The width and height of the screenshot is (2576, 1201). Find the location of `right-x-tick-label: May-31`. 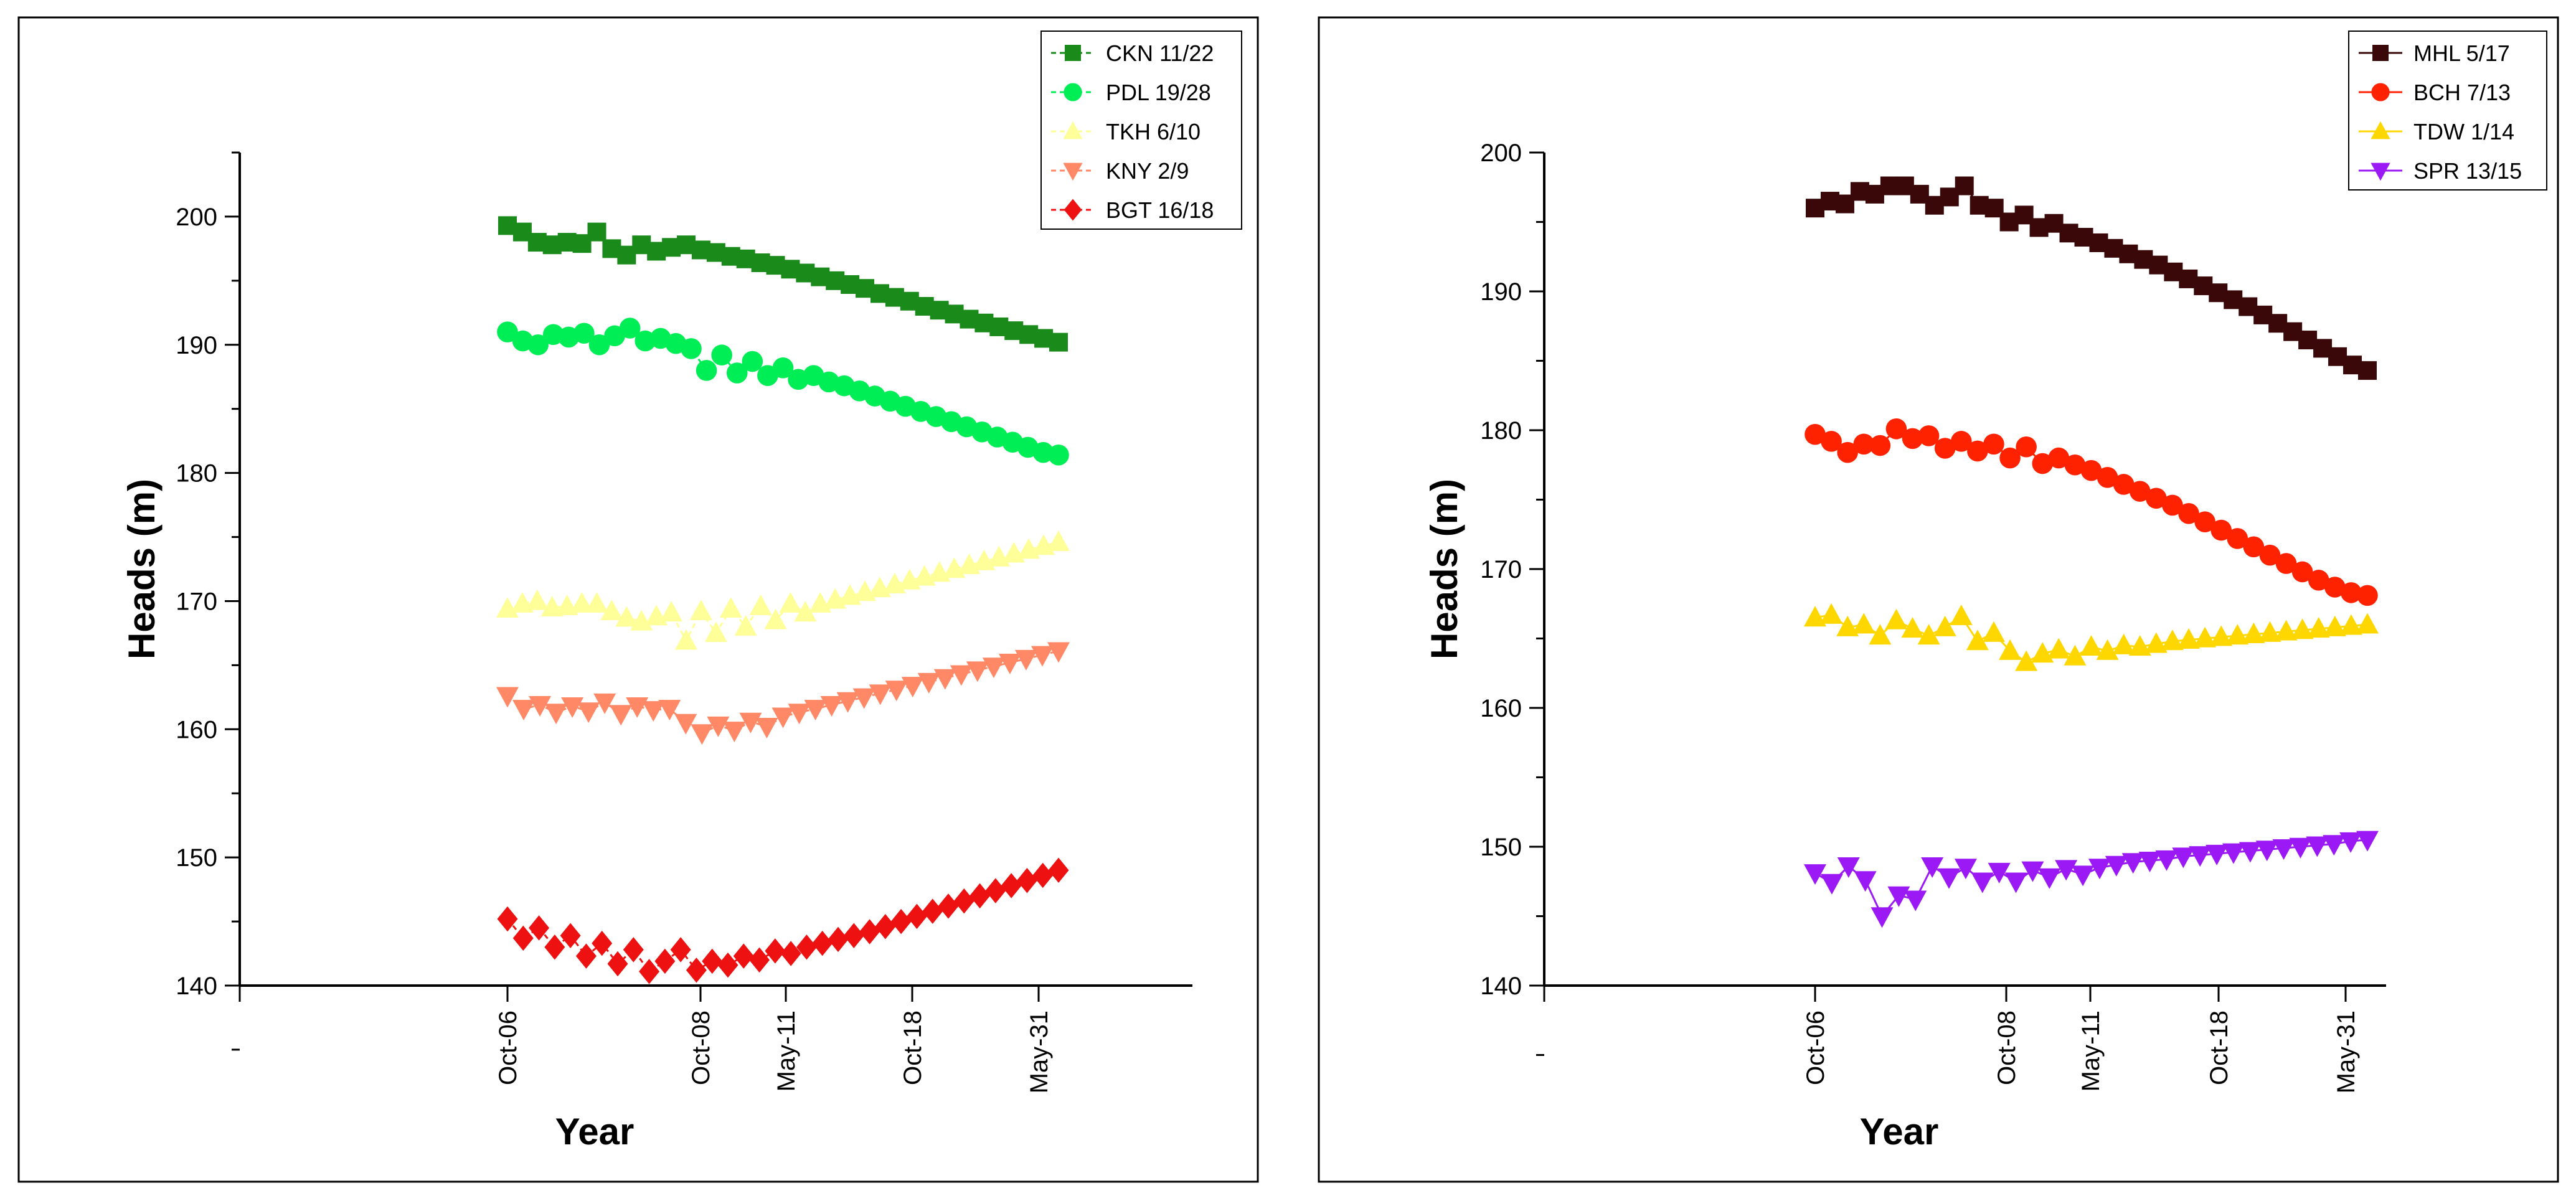

right-x-tick-label: May-31 is located at coordinates (2346, 1051).